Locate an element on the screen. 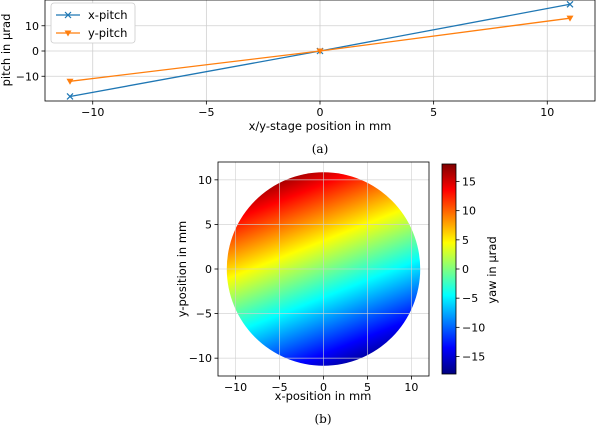 The image size is (600, 428). chart-a-ylabel: pitch in µrad is located at coordinates (6, 50).